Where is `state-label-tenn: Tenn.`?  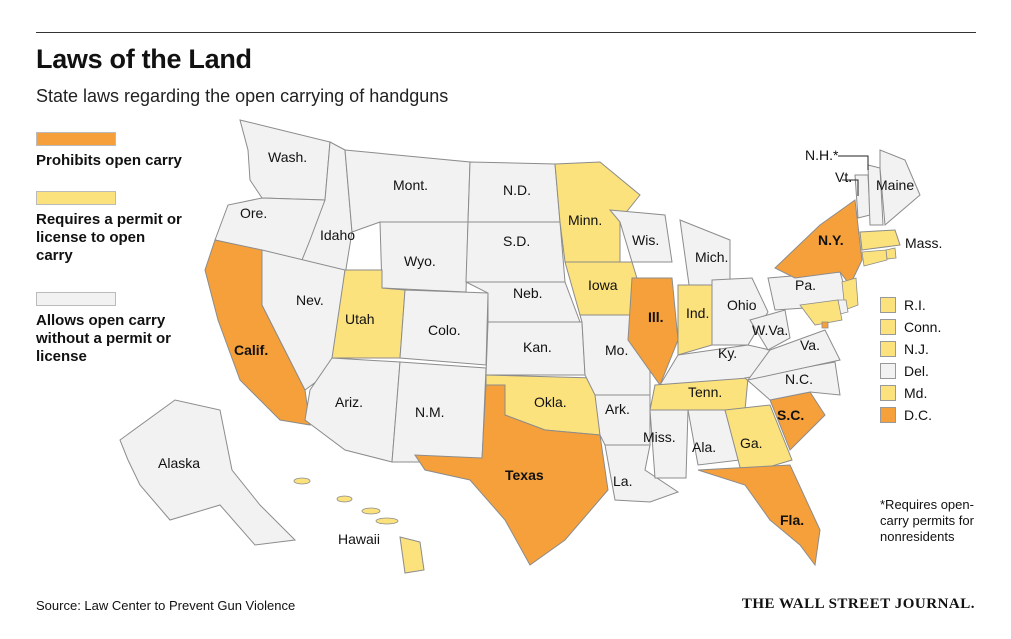
state-label-tenn: Tenn. is located at coordinates (705, 392).